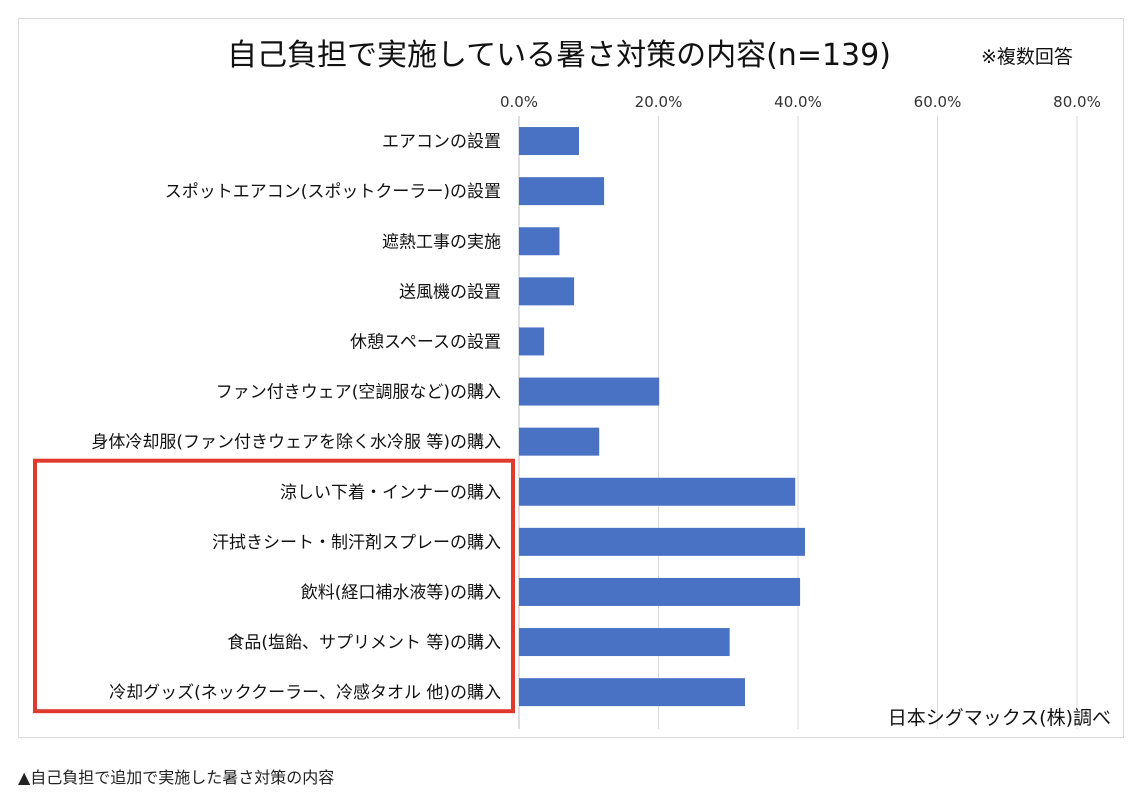 The height and width of the screenshot is (802, 1142). What do you see at coordinates (1077, 102) in the screenshot?
I see `x-tick-label: 80.0%` at bounding box center [1077, 102].